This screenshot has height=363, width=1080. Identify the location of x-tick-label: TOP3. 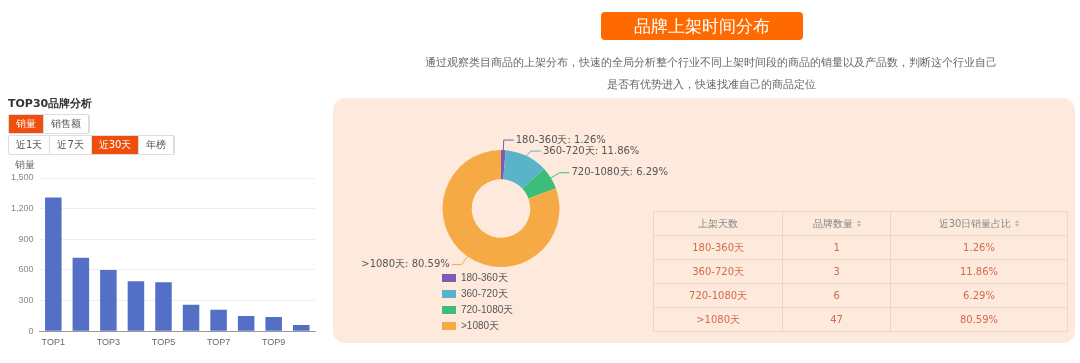
(108, 342).